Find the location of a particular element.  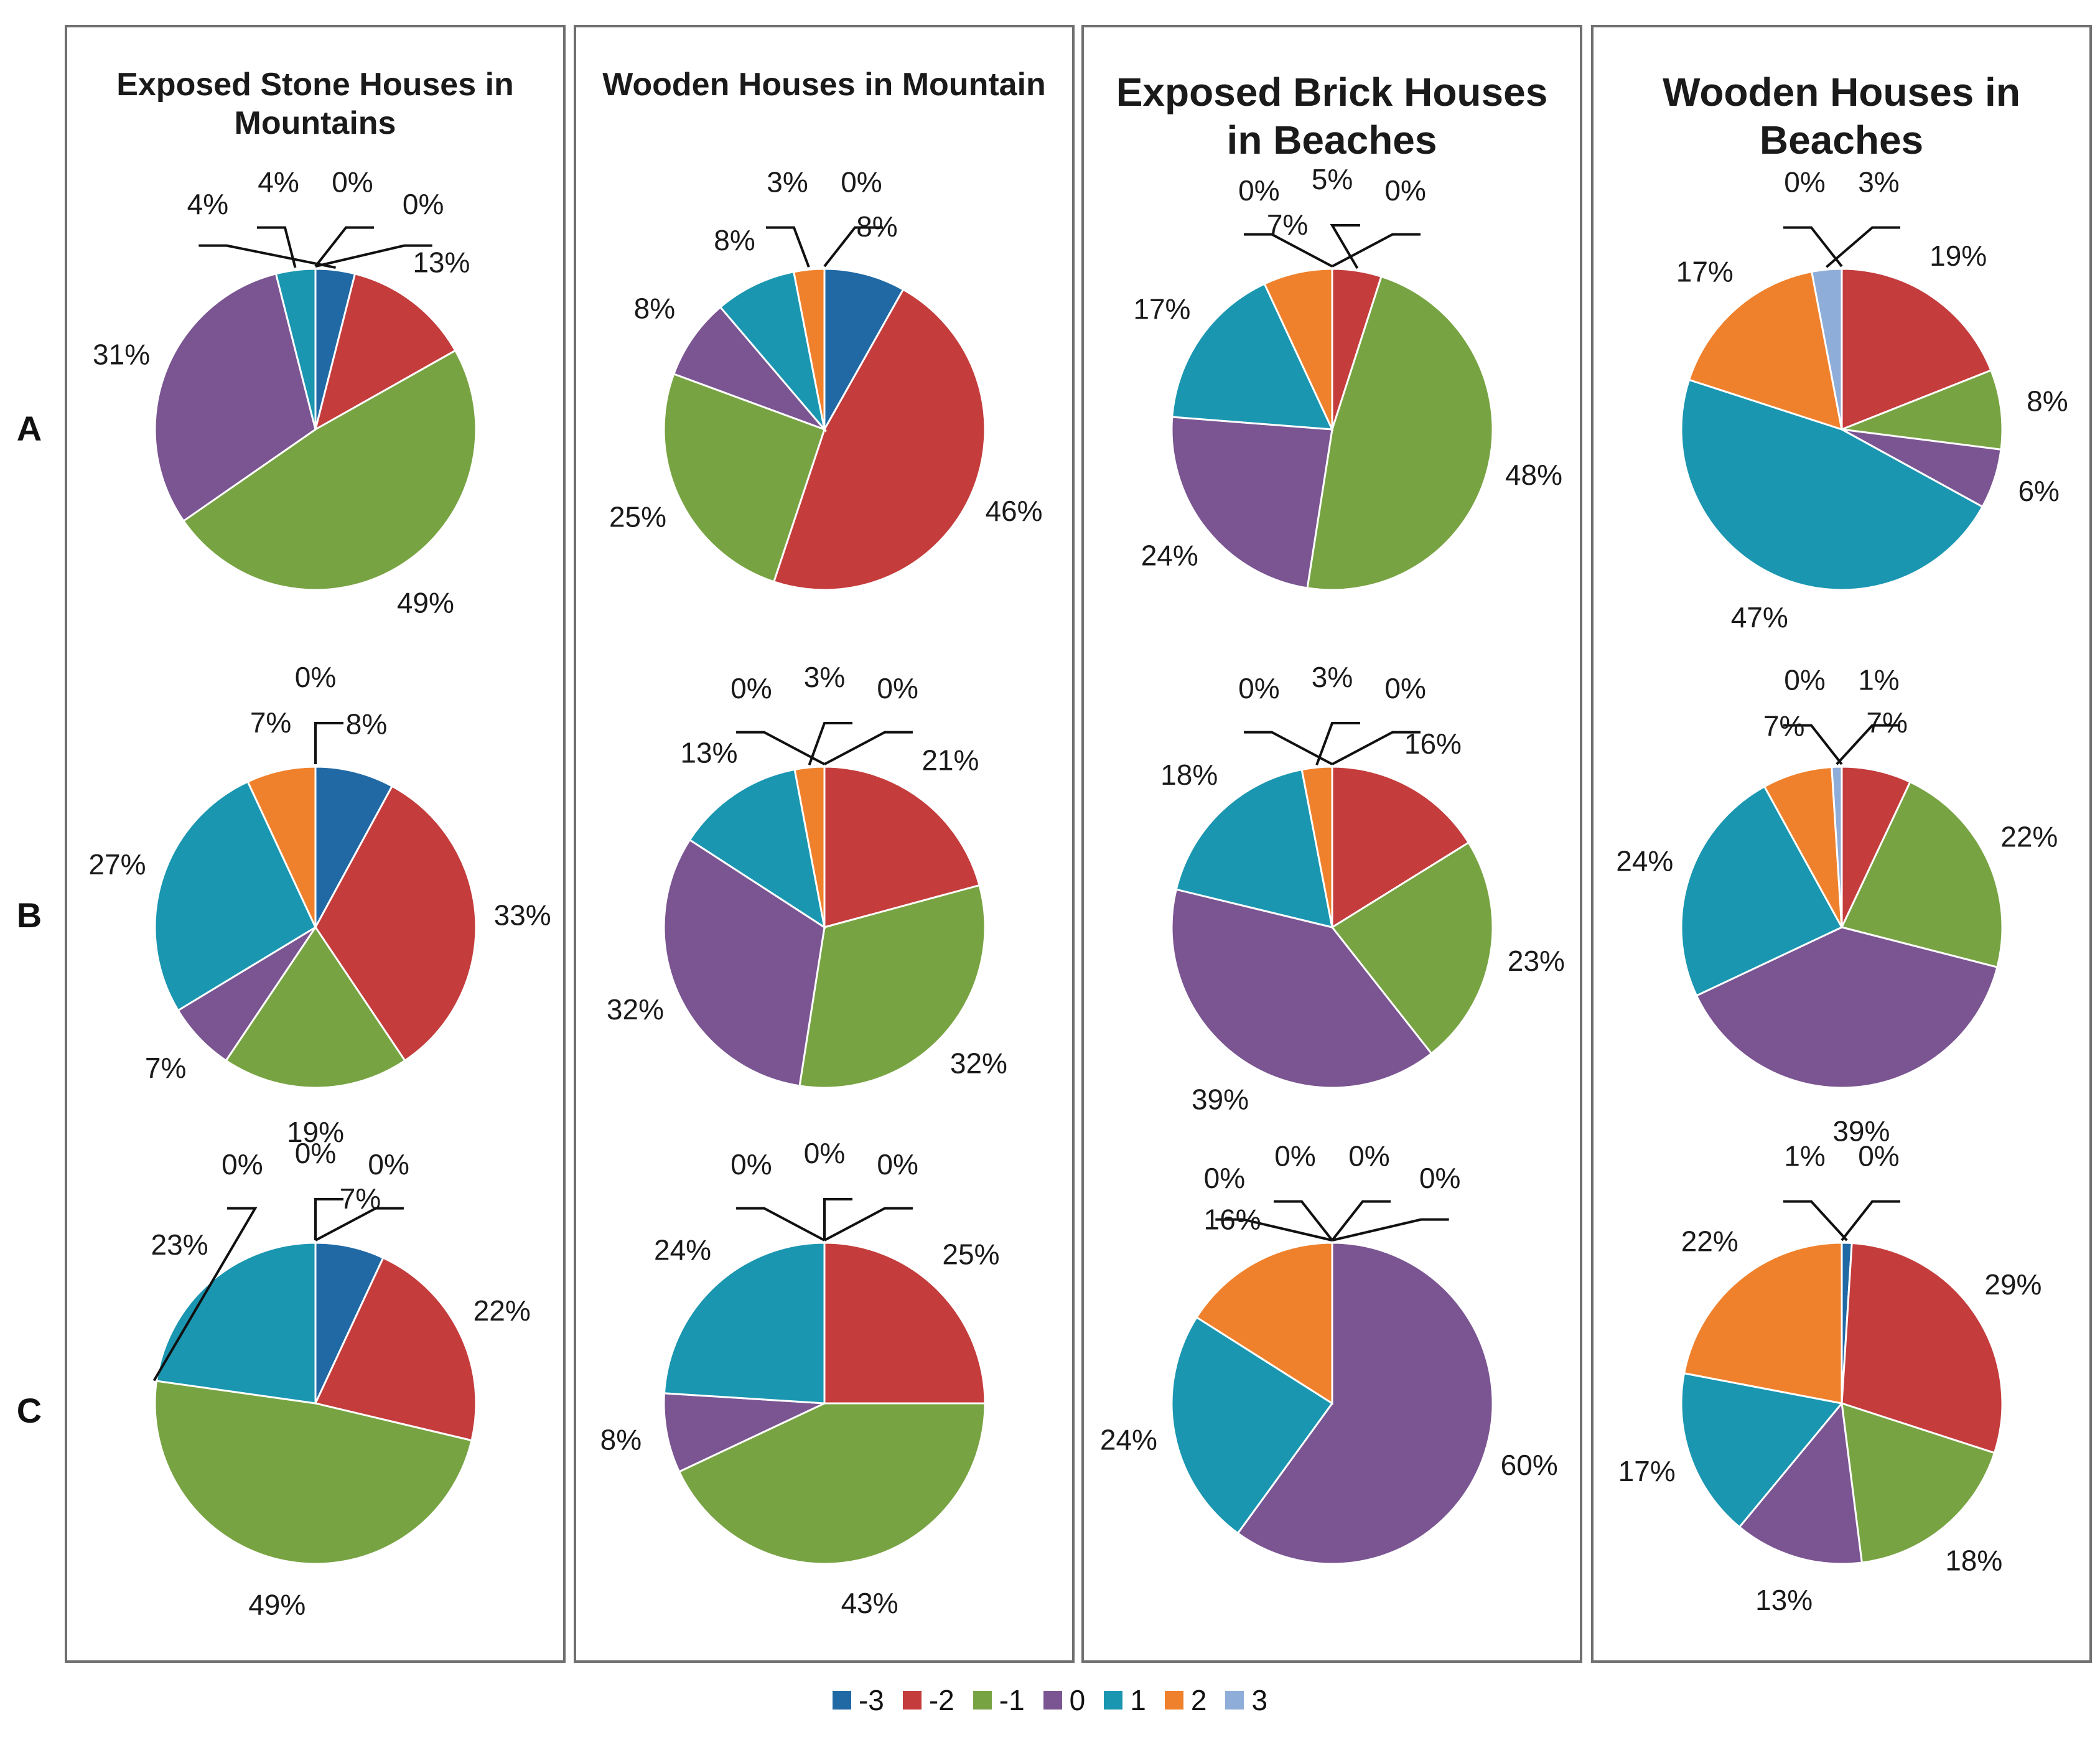

slice--3 is located at coordinates (864, 351).